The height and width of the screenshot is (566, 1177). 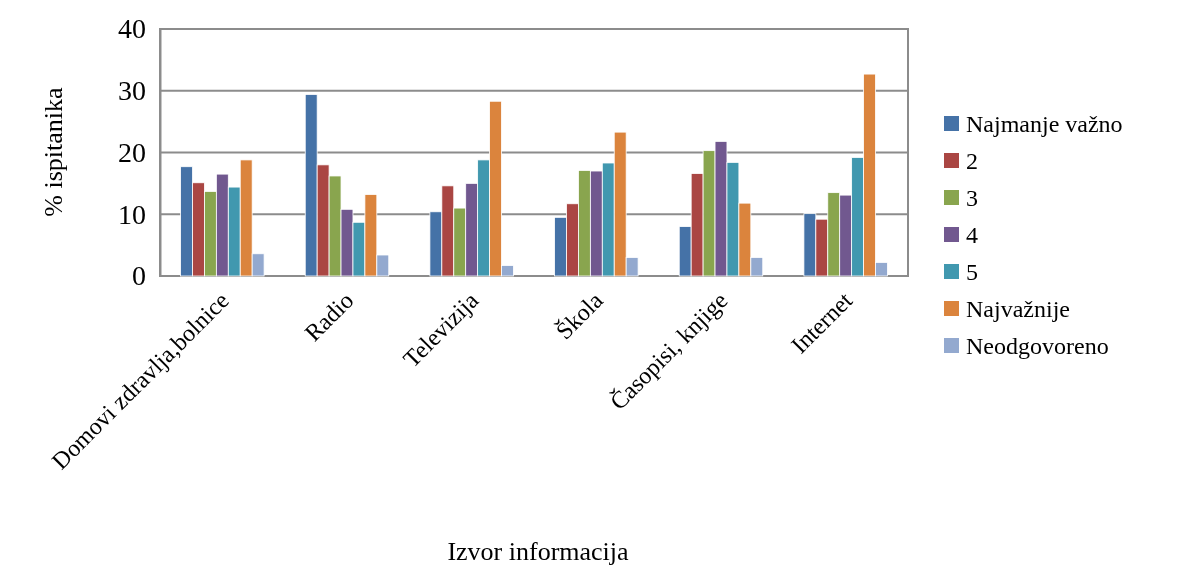 What do you see at coordinates (972, 198) in the screenshot?
I see `legend-label: 3` at bounding box center [972, 198].